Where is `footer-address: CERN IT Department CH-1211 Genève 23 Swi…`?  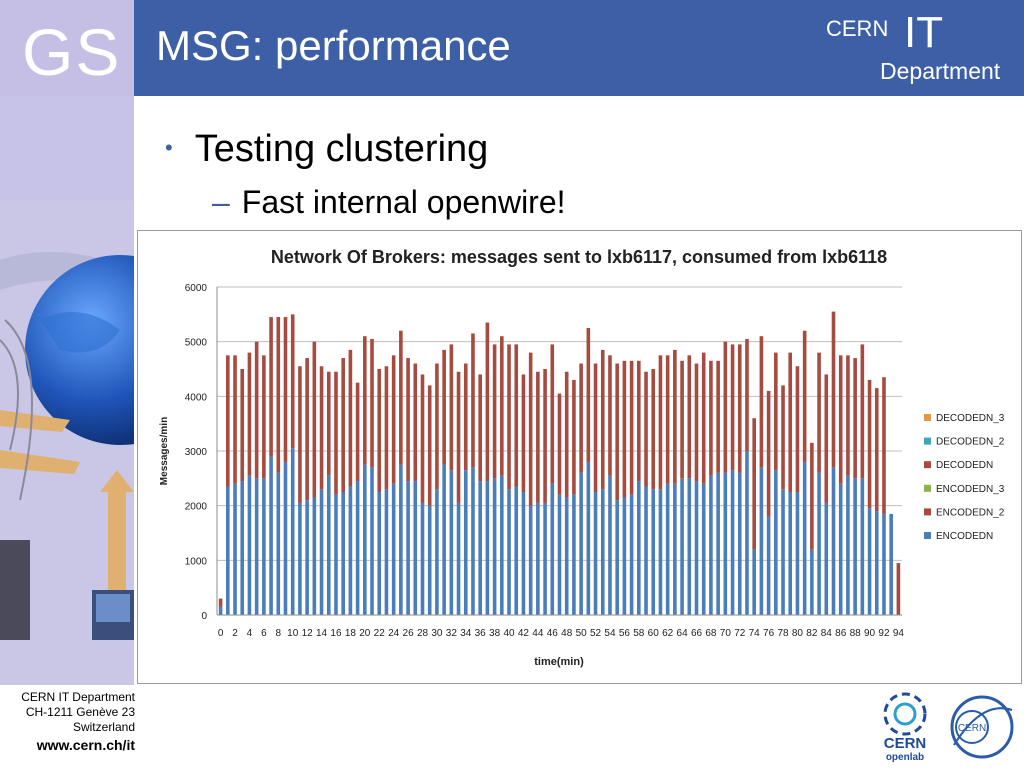
footer-address: CERN IT Department CH-1211 Genève 23 Swi… is located at coordinates (69, 721).